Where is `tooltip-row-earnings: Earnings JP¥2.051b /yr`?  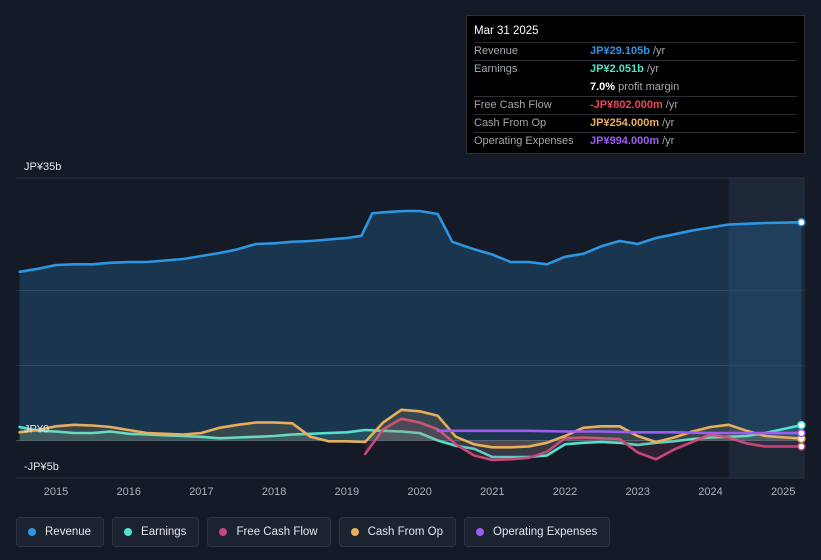 tooltip-row-earnings: Earnings JP¥2.051b /yr is located at coordinates (635, 69).